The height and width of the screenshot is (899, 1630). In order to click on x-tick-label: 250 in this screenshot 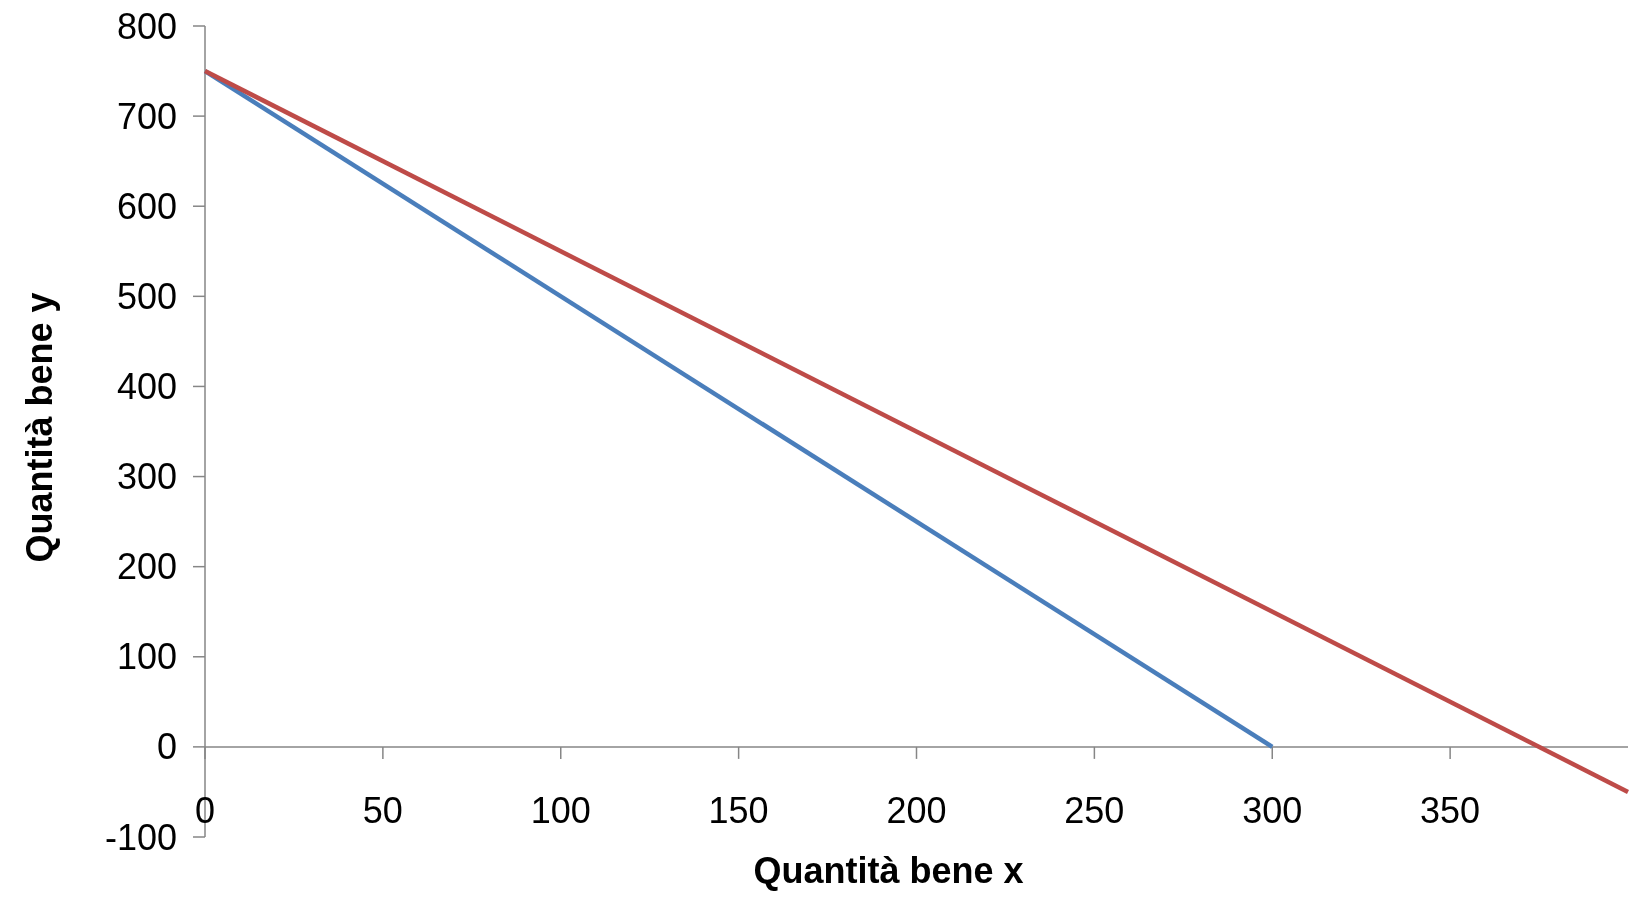, I will do `click(1094, 811)`.